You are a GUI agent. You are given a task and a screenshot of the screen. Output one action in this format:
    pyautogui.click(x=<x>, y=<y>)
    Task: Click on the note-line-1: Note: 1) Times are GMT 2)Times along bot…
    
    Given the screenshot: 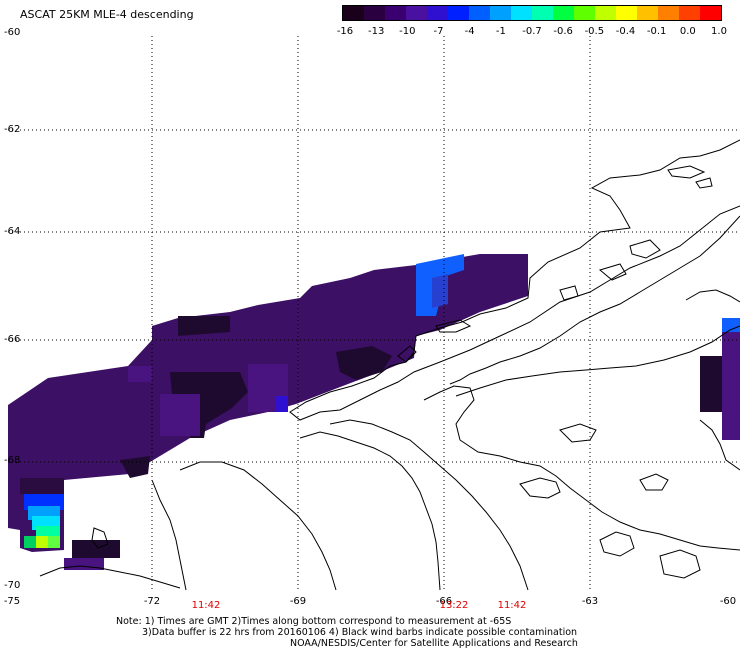 What is the action you would take?
    pyautogui.click(x=314, y=621)
    